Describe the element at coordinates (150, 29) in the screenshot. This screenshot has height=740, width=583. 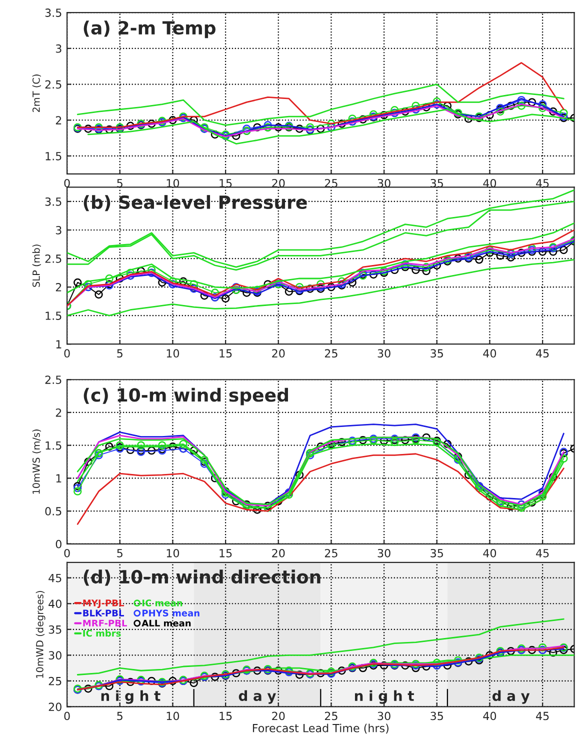
I see `chart-title: (a) 2-m Temp` at that location.